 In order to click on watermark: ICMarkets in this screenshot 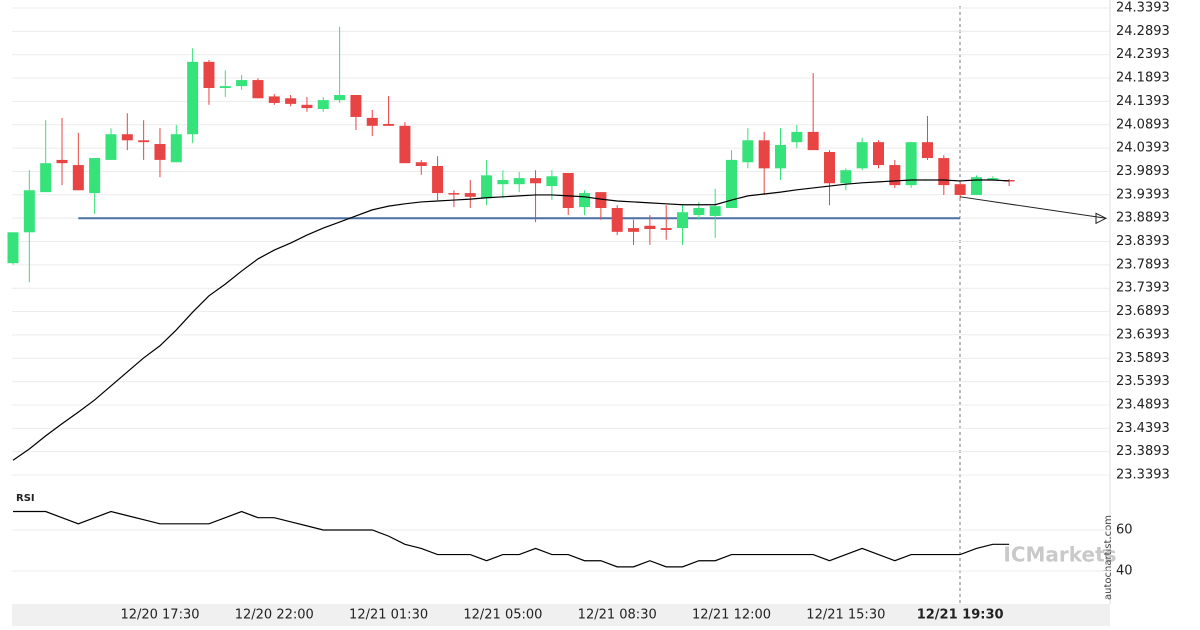, I will do `click(1059, 555)`.